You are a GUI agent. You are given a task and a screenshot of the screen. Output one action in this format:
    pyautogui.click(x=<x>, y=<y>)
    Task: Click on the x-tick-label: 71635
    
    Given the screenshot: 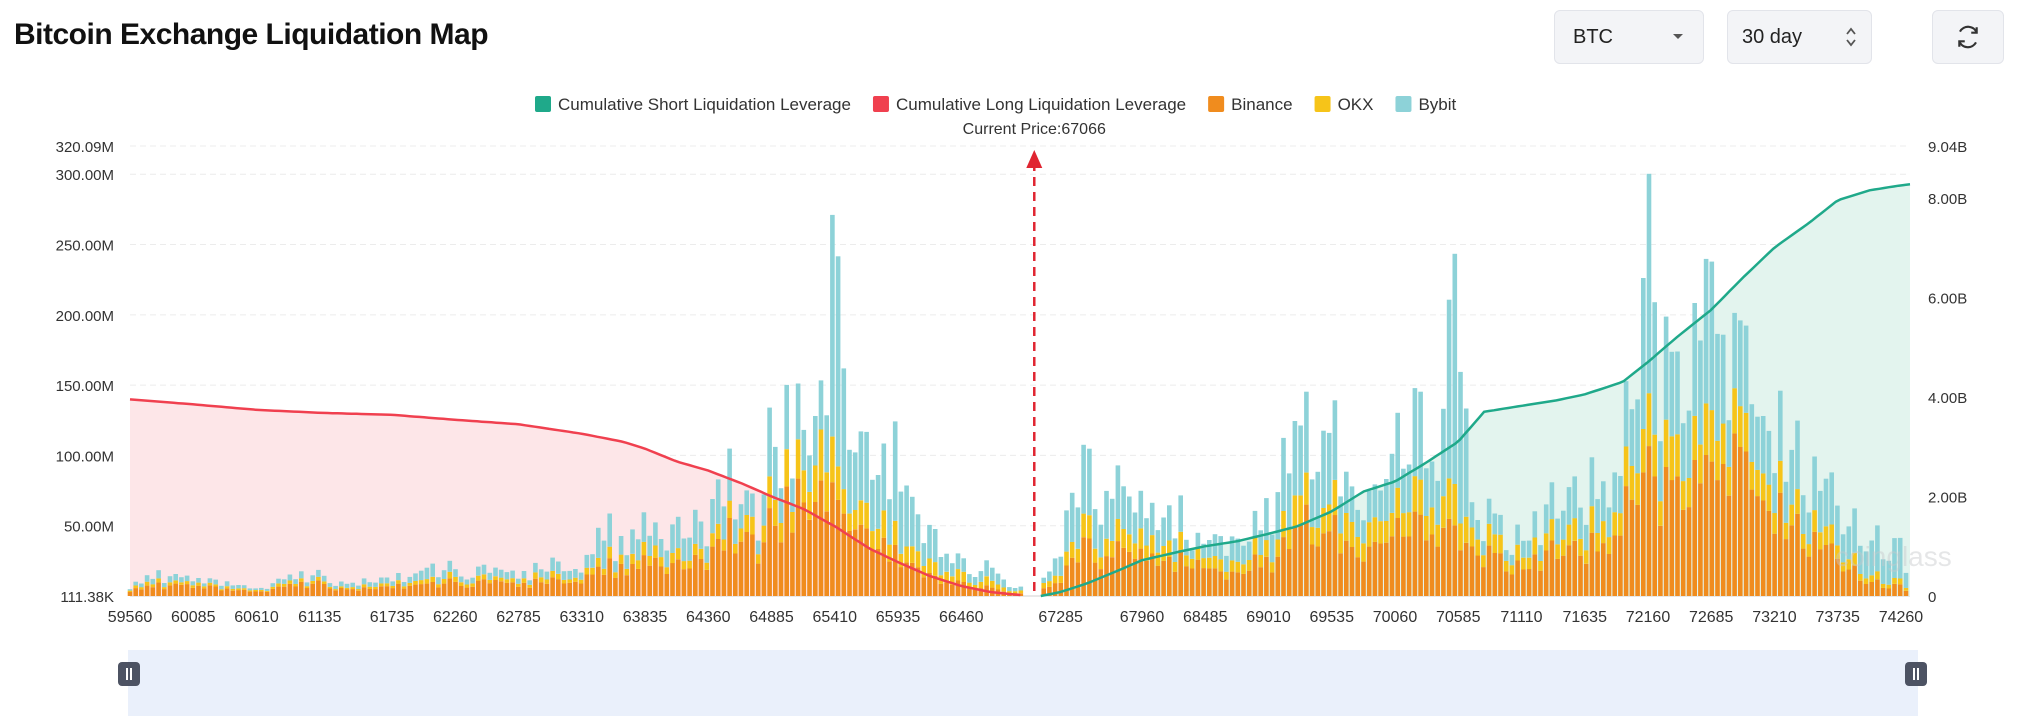 What is the action you would take?
    pyautogui.click(x=1584, y=617)
    